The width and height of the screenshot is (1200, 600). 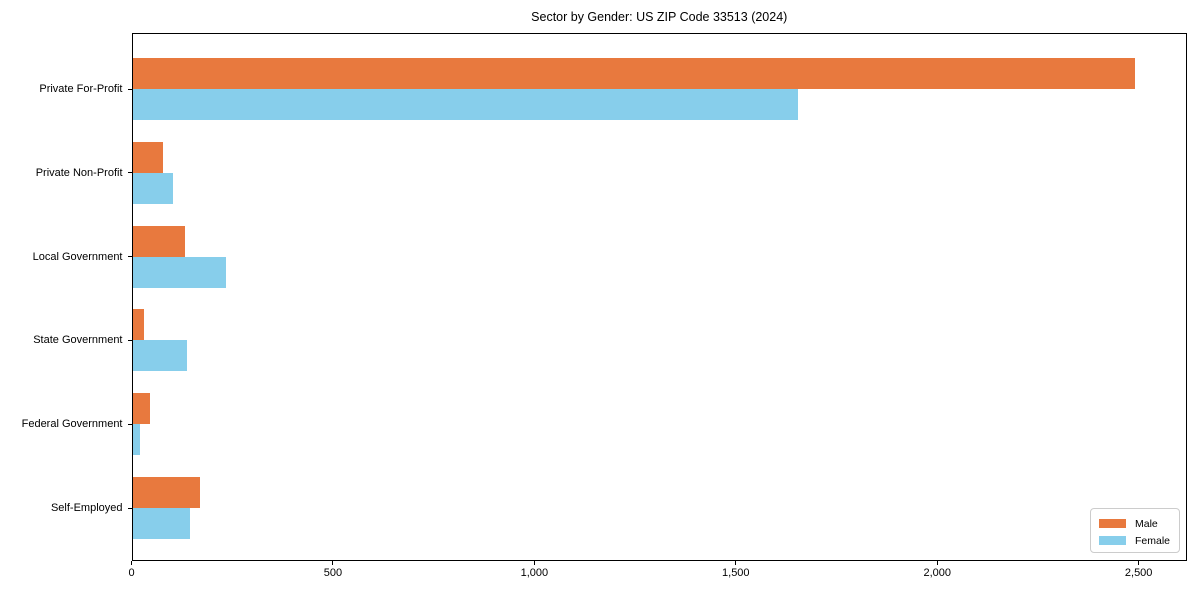 What do you see at coordinates (161, 523) in the screenshot?
I see `bar-female-self-employed` at bounding box center [161, 523].